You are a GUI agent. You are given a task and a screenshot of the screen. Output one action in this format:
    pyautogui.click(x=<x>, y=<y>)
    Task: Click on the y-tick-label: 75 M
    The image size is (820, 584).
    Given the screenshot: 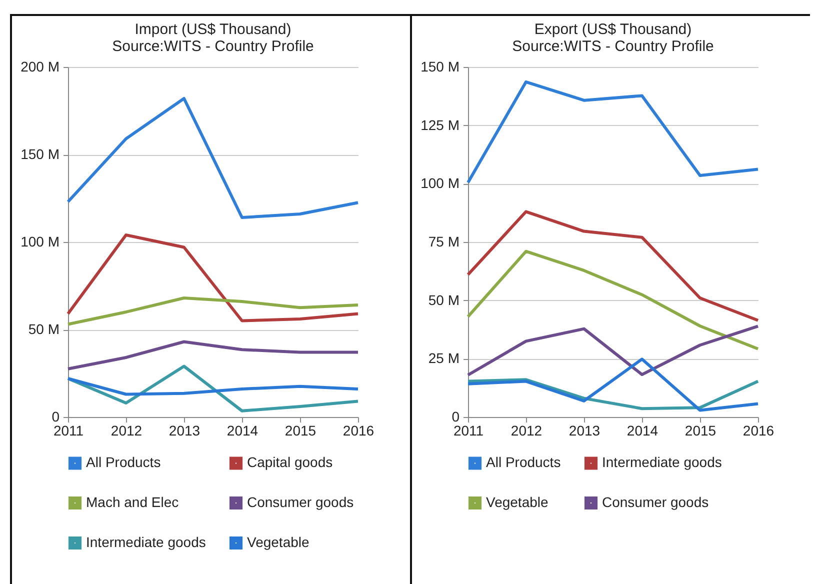 What is the action you would take?
    pyautogui.click(x=444, y=242)
    